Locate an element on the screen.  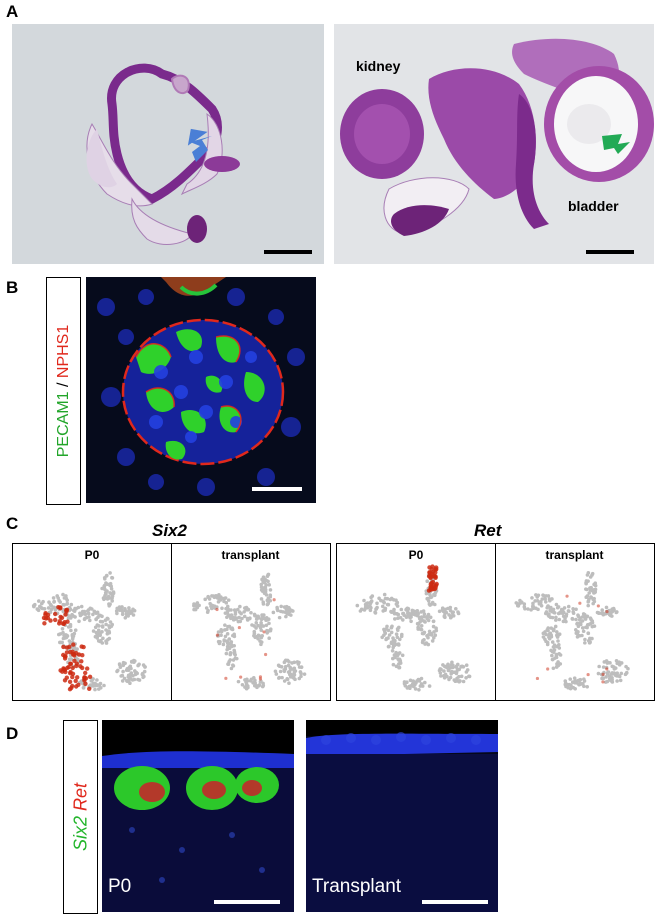
c-gene-title-ret: Ret is located at coordinates (488, 530).